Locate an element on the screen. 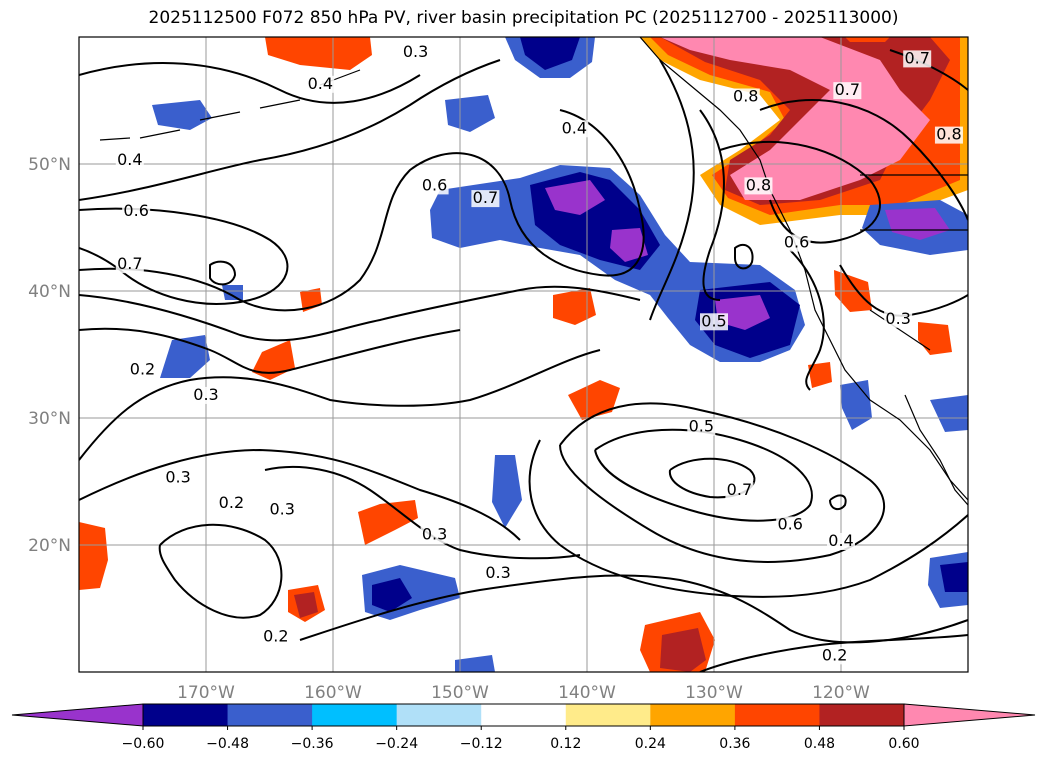 This screenshot has height=765, width=1047. colorbar-tick-label: −0.48 is located at coordinates (227, 744).